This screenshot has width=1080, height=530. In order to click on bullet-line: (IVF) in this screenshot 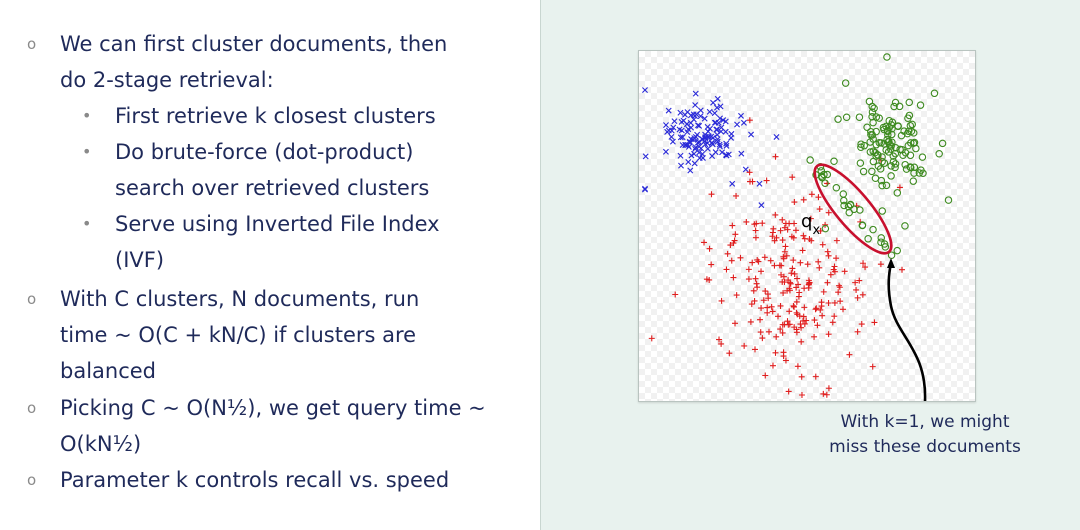, I will do `click(140, 260)`.